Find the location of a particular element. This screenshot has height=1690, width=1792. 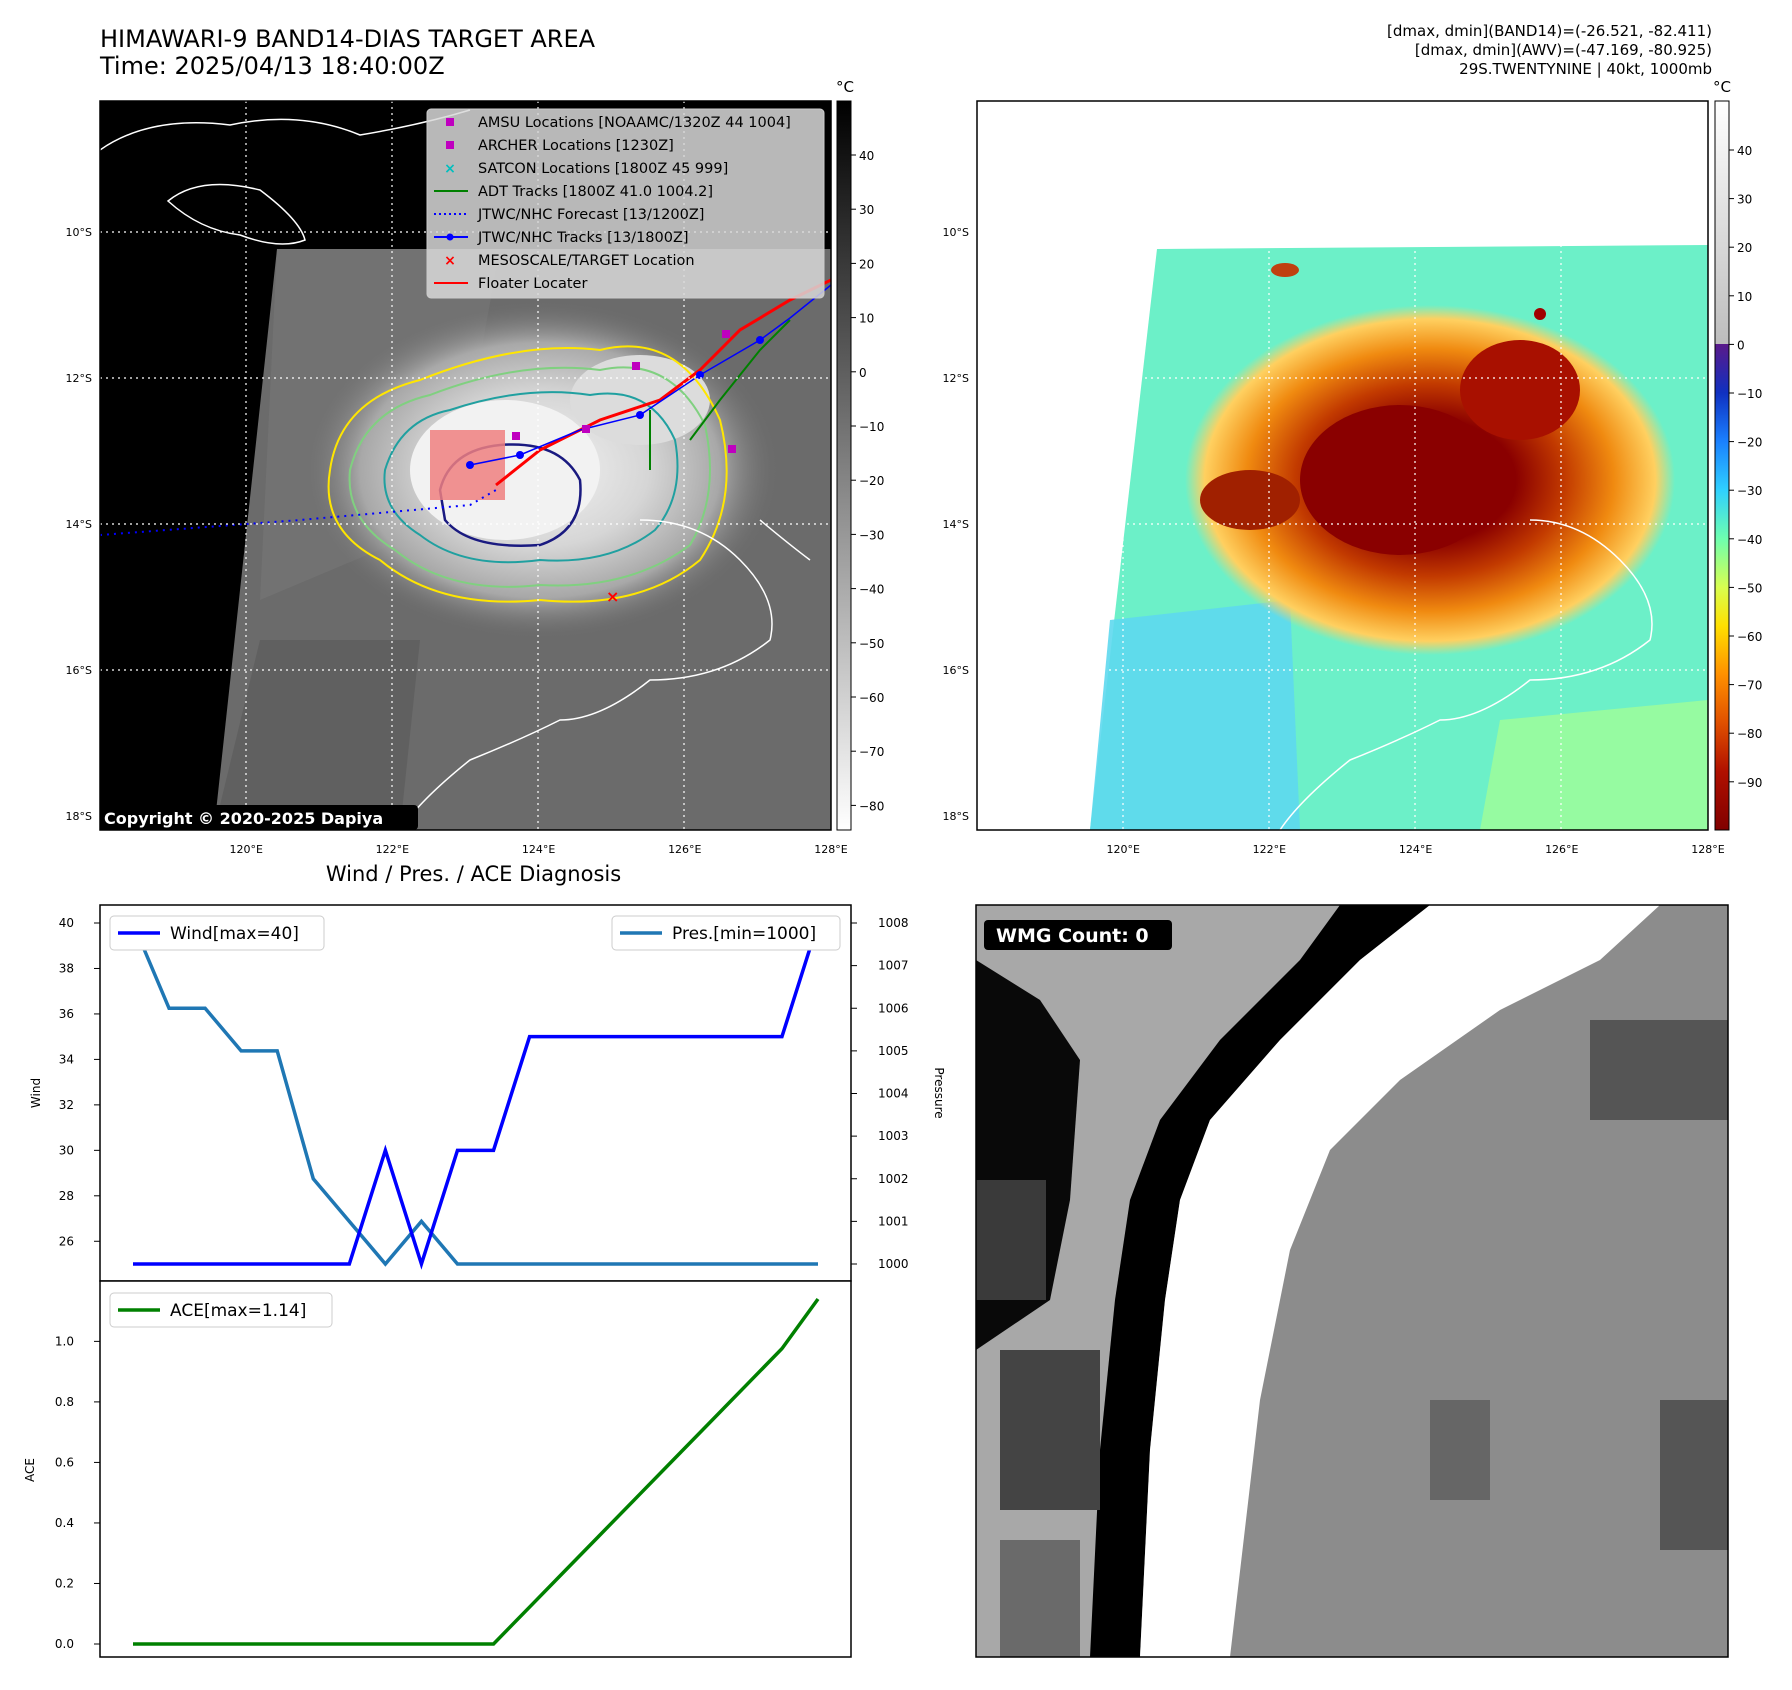

lat-tick-label: 18°S is located at coordinates (79, 816).